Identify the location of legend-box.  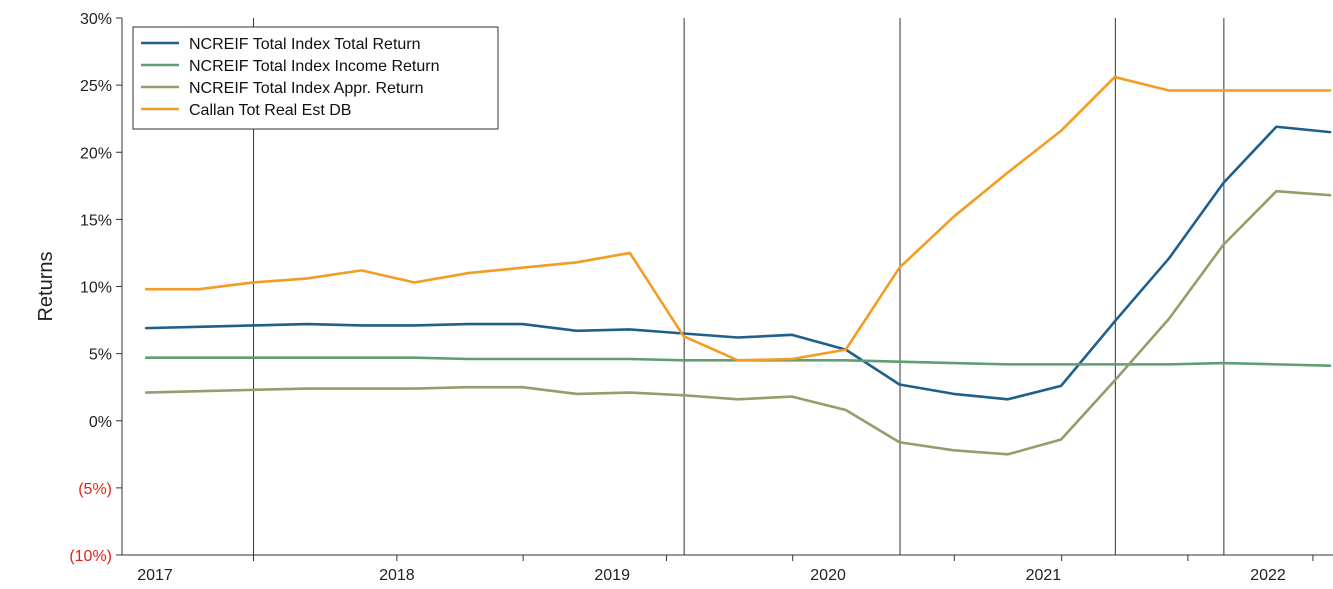
(315, 78).